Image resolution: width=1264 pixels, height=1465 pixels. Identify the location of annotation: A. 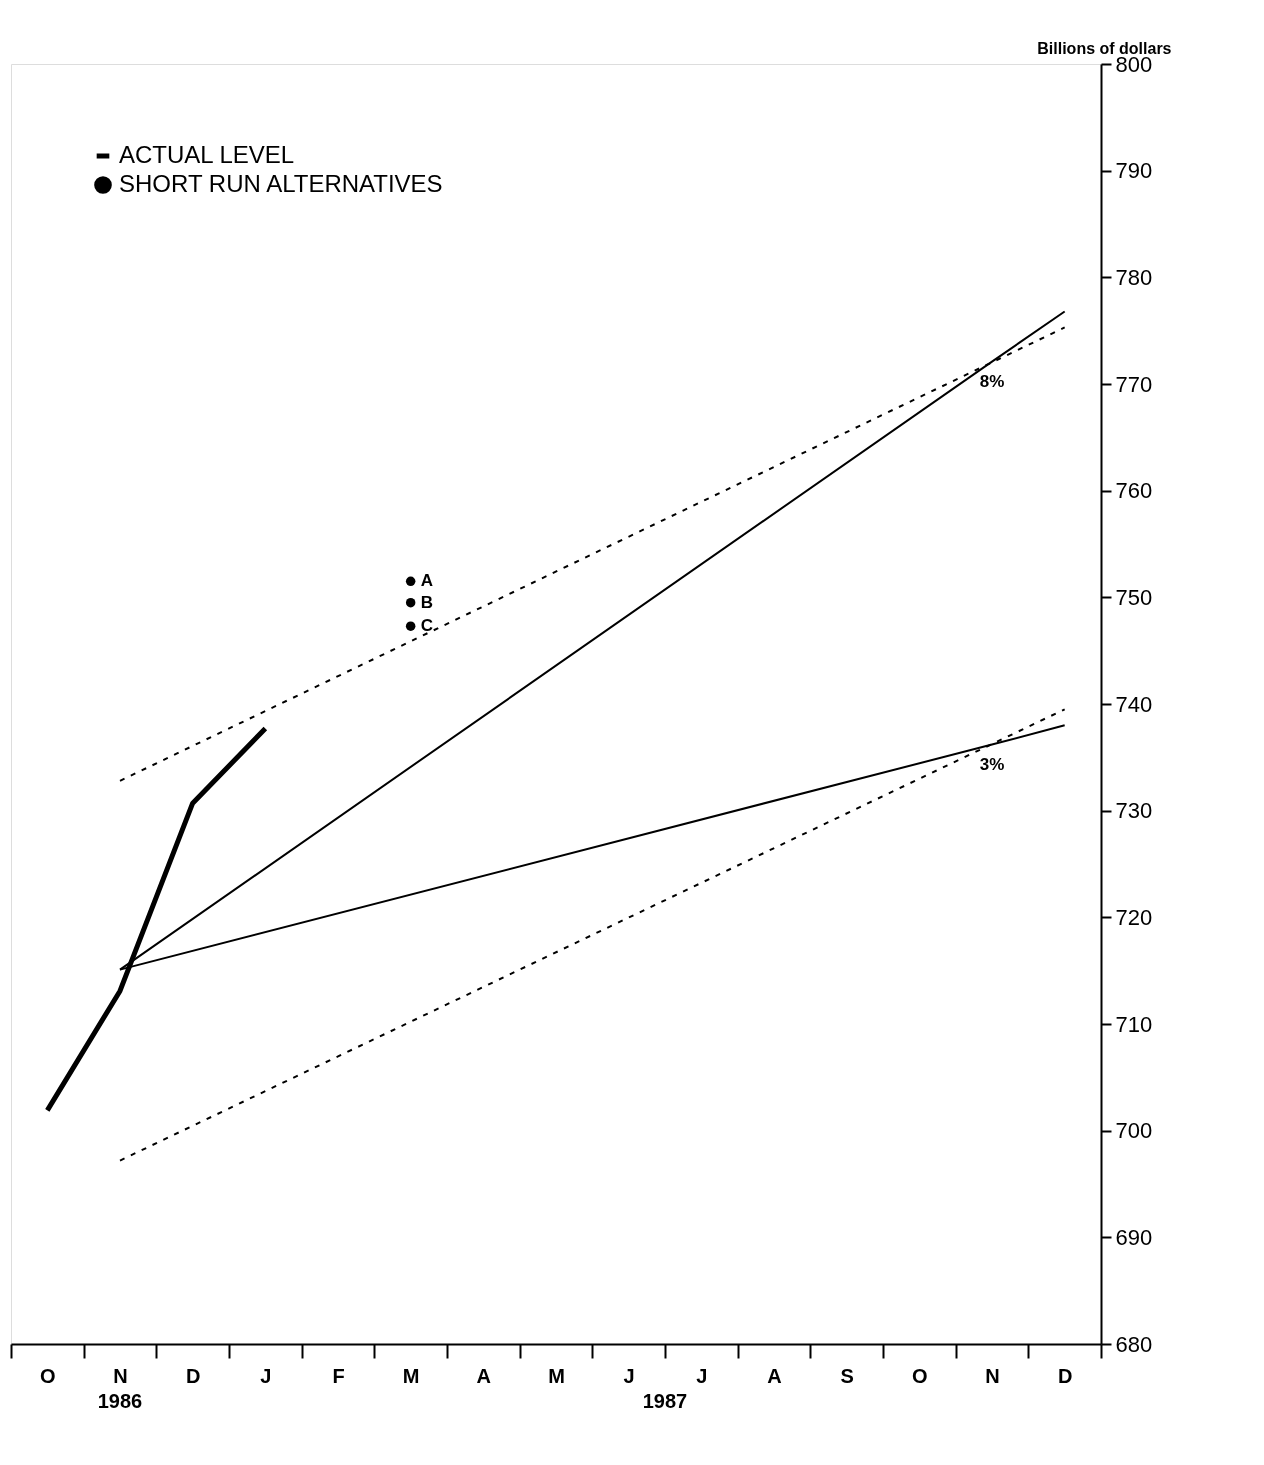
(426, 581).